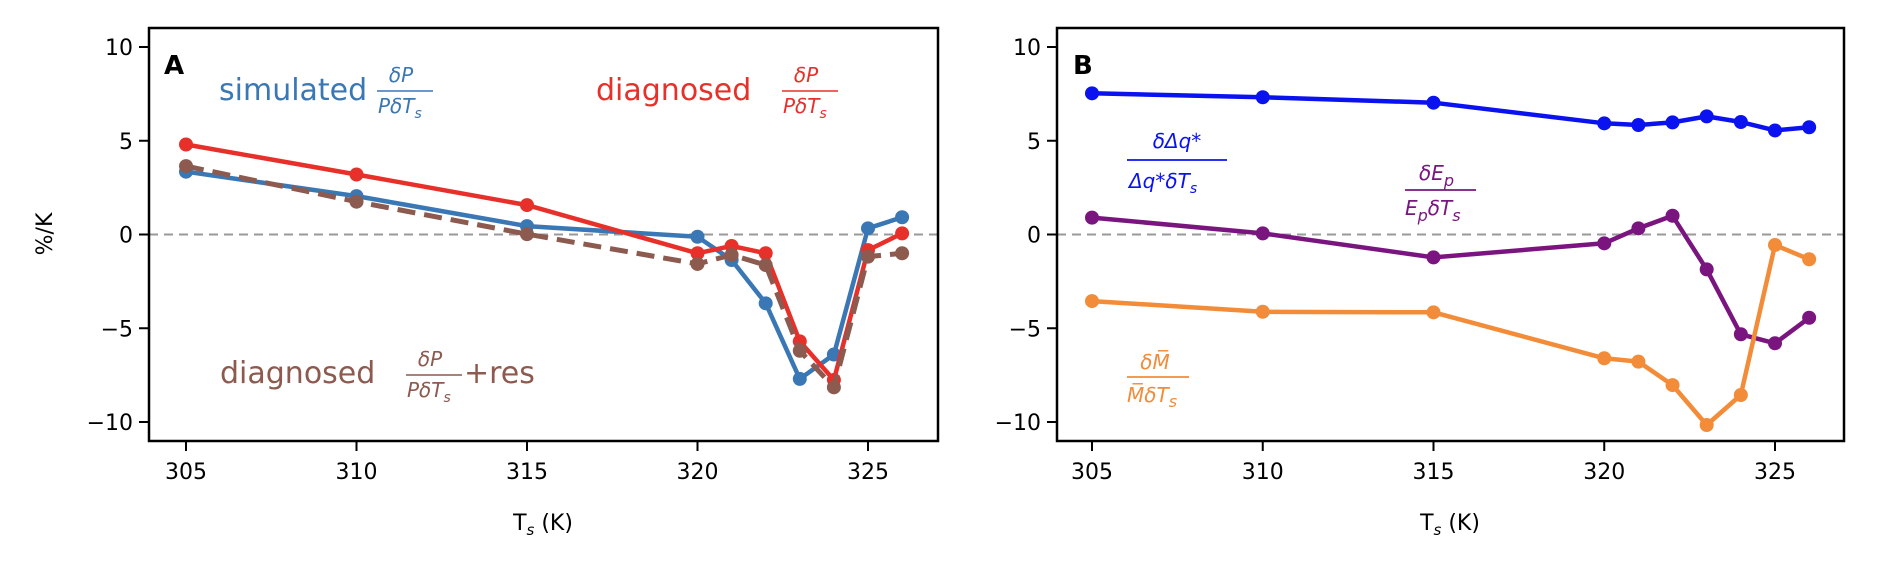  Describe the element at coordinates (1177, 141) in the screenshot. I see `fraction-numerator: δΔq*` at that location.